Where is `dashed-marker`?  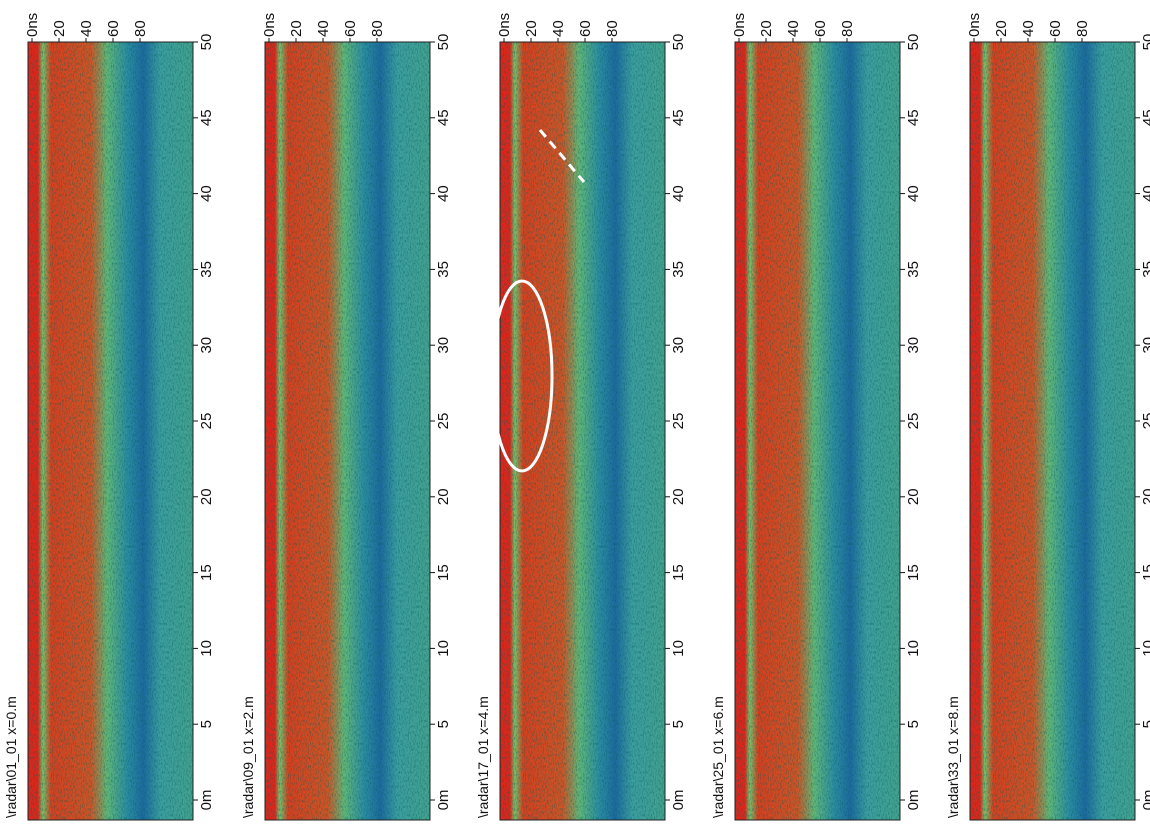
dashed-marker is located at coordinates (562, 156).